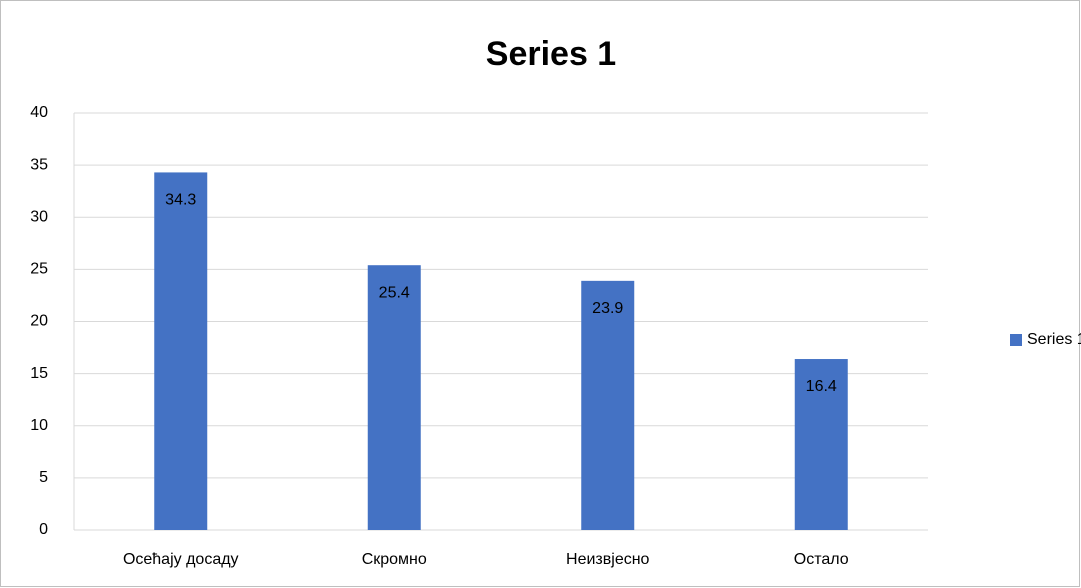  I want to click on legend-label: Series 1, so click(1054, 339).